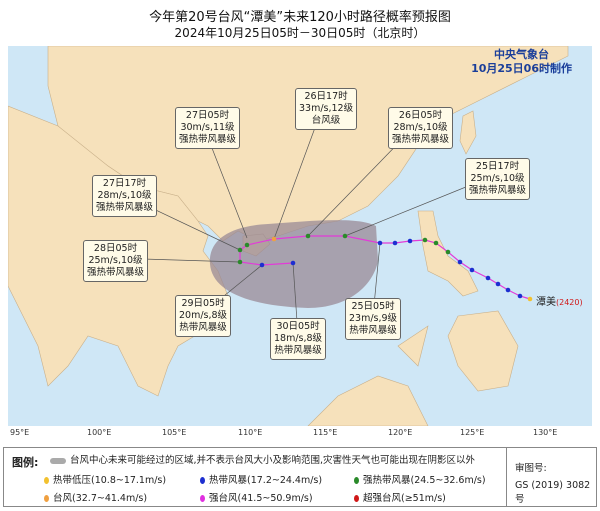  I want to click on approval-block: 审图号: GS (2019) 3082号, so click(551, 477).